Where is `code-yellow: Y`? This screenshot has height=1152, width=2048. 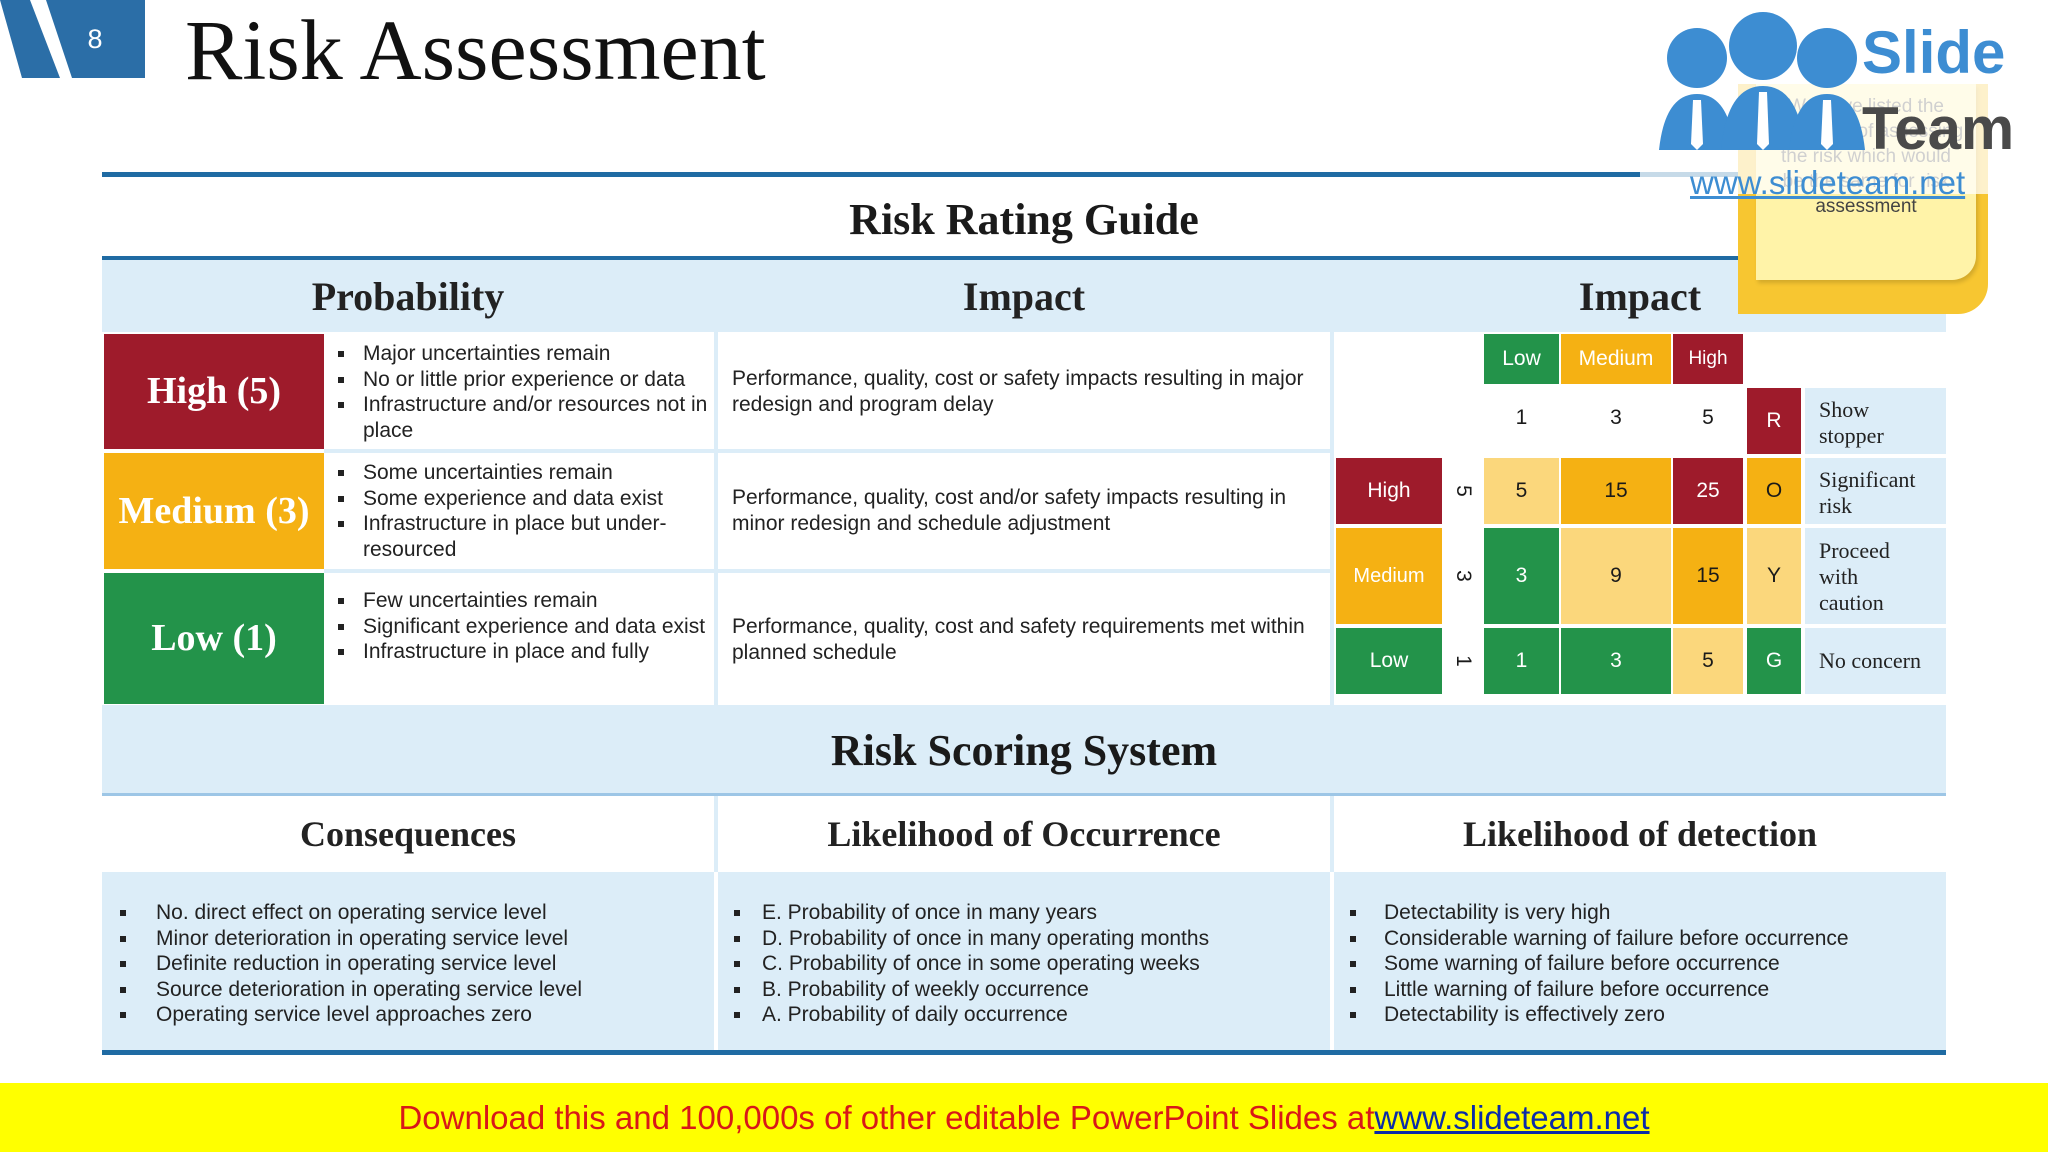 code-yellow: Y is located at coordinates (1774, 576).